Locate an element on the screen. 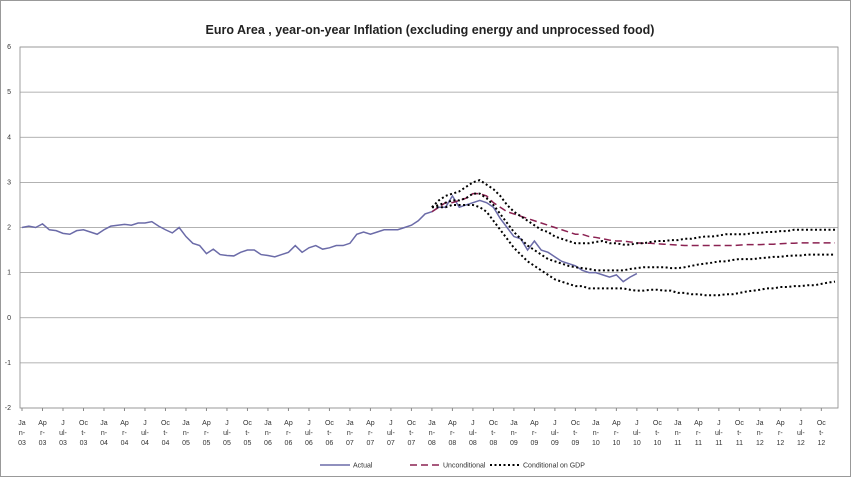 The width and height of the screenshot is (851, 477). y-tick-label: 2 is located at coordinates (9, 228).